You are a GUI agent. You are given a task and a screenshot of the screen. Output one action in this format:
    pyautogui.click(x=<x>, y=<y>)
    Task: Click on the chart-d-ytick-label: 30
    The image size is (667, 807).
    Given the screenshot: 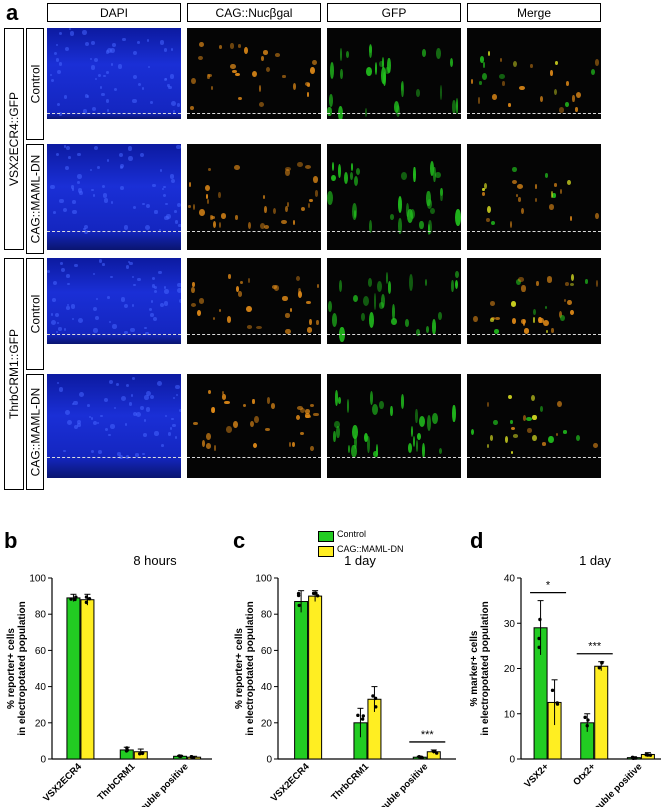 What is the action you would take?
    pyautogui.click(x=510, y=624)
    